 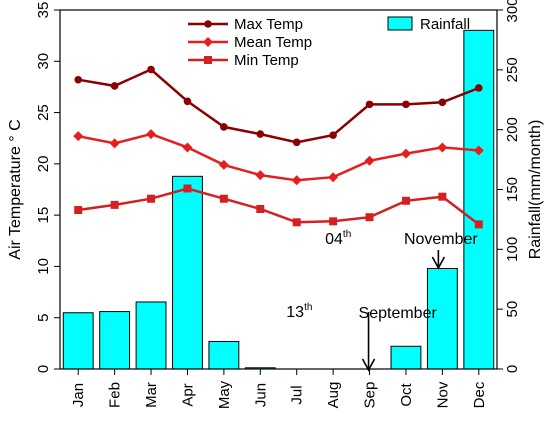 I want to click on max-temp-point-sep, so click(x=369, y=104).